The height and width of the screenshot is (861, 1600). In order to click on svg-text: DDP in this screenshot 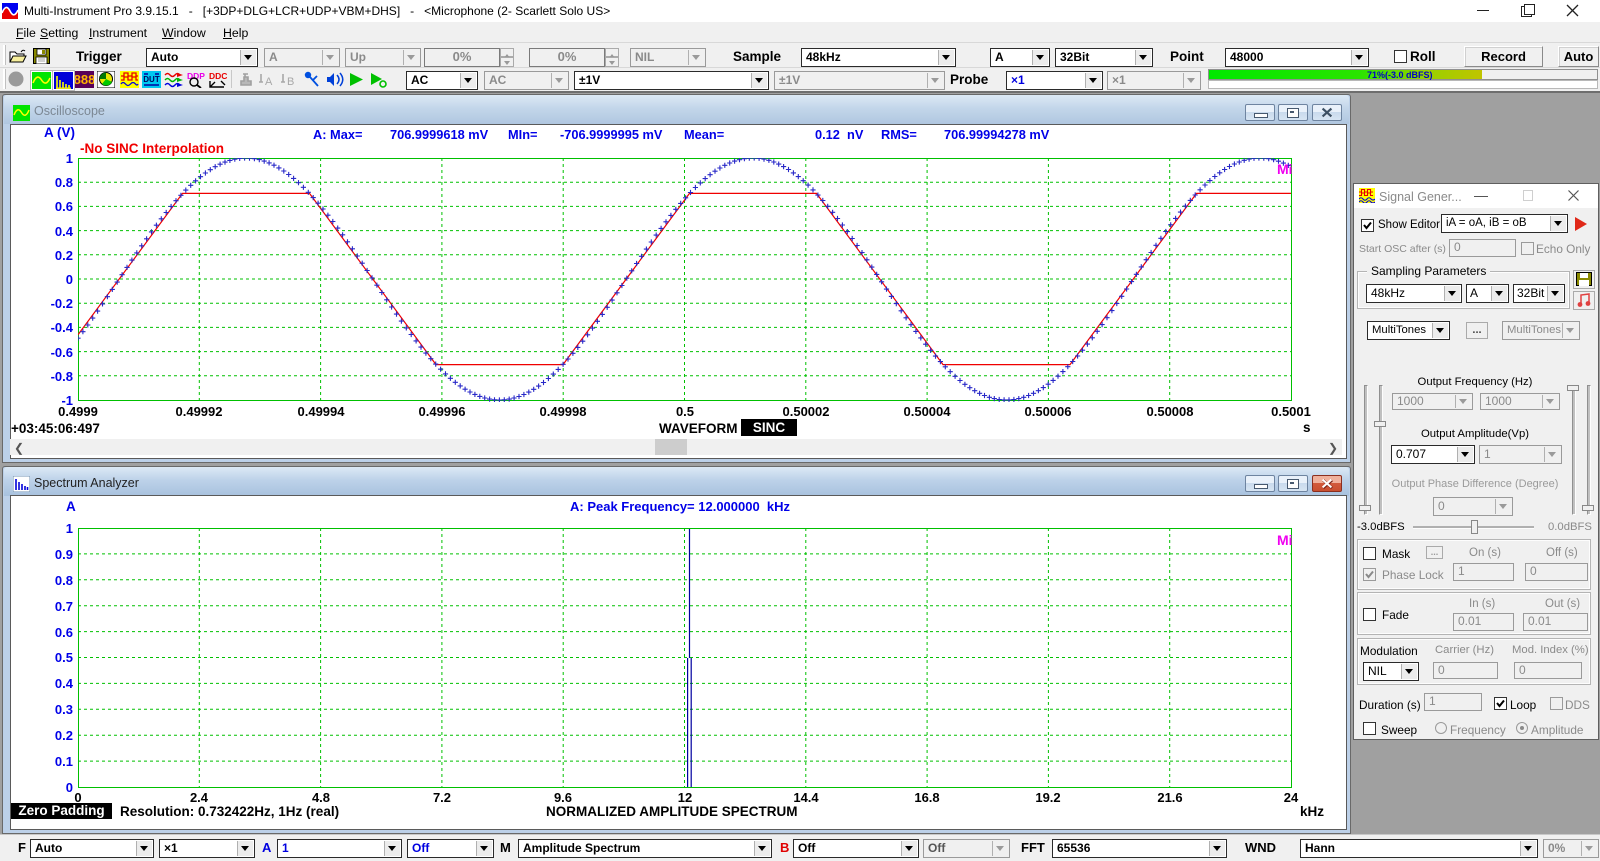, I will do `click(196, 76)`.